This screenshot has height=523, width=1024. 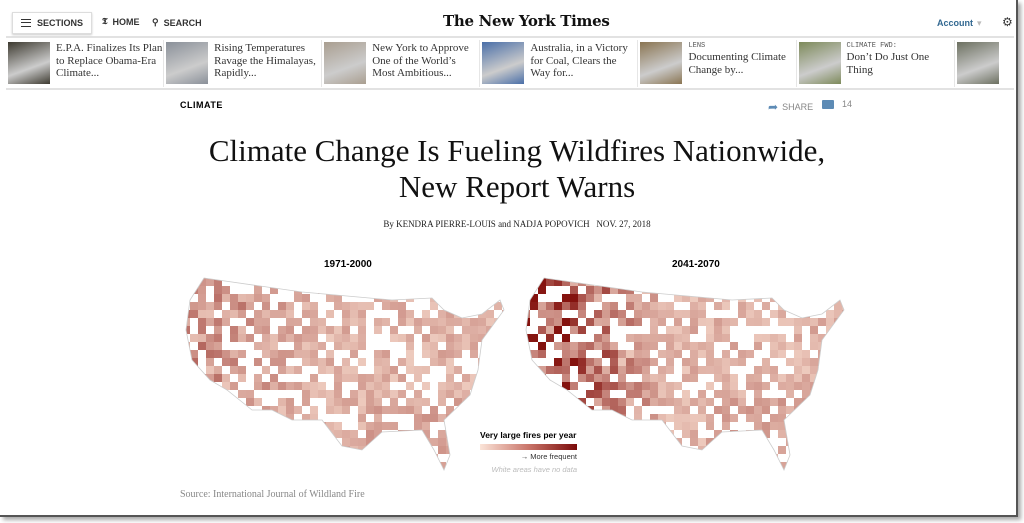 I want to click on share-button: ➦ SHARE, so click(x=790, y=107).